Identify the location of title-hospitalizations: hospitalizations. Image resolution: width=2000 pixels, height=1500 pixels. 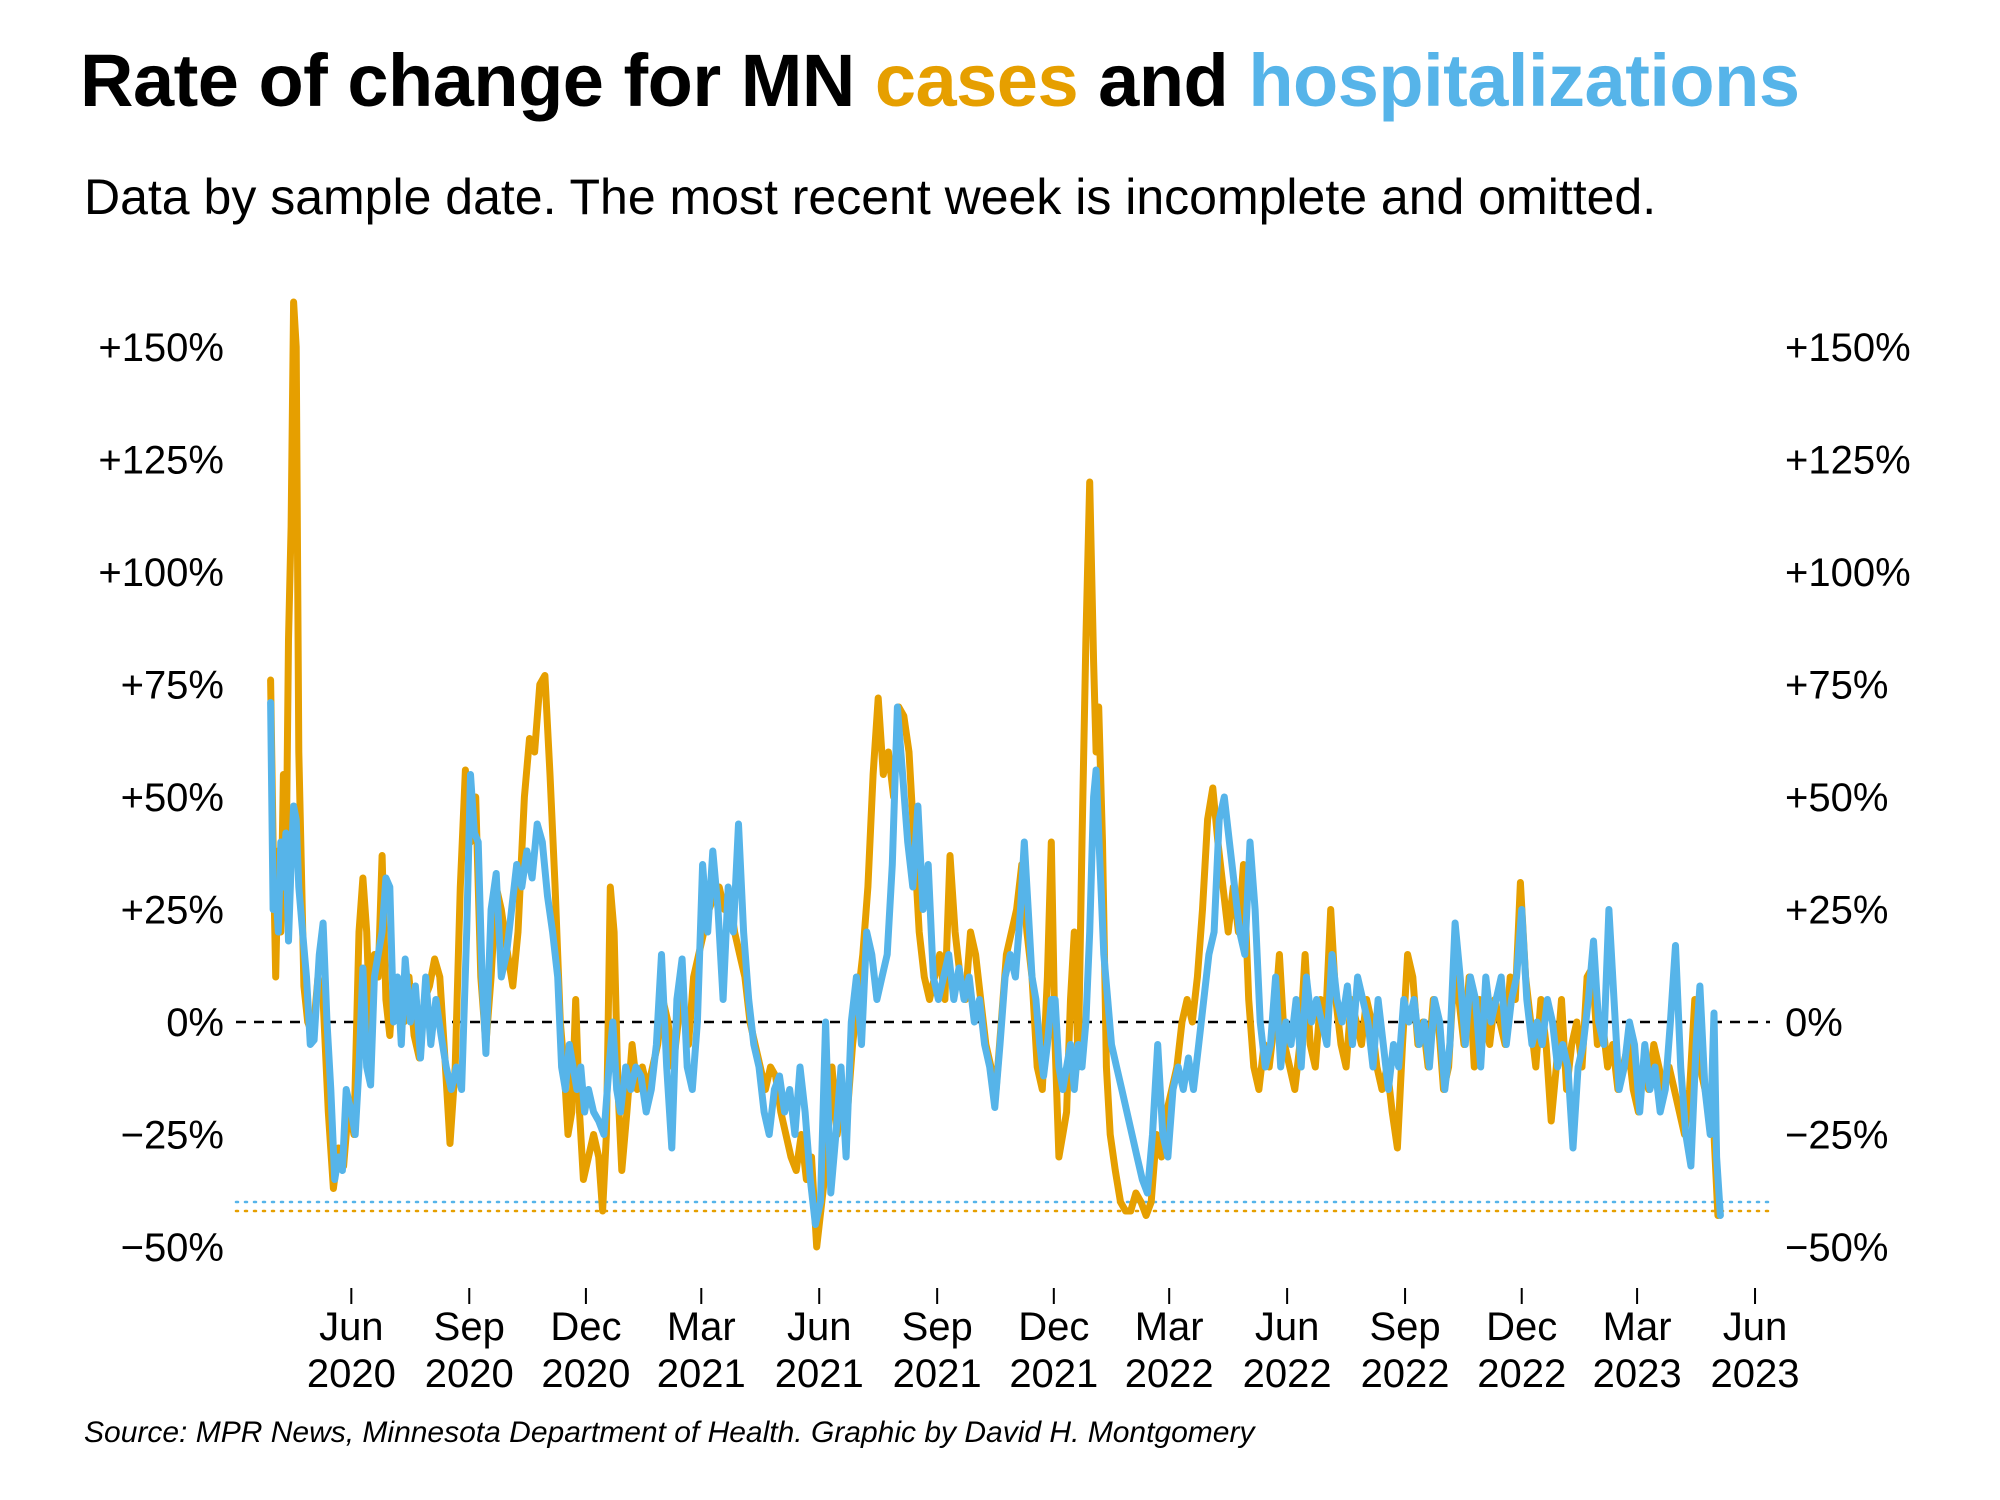
(1524, 80).